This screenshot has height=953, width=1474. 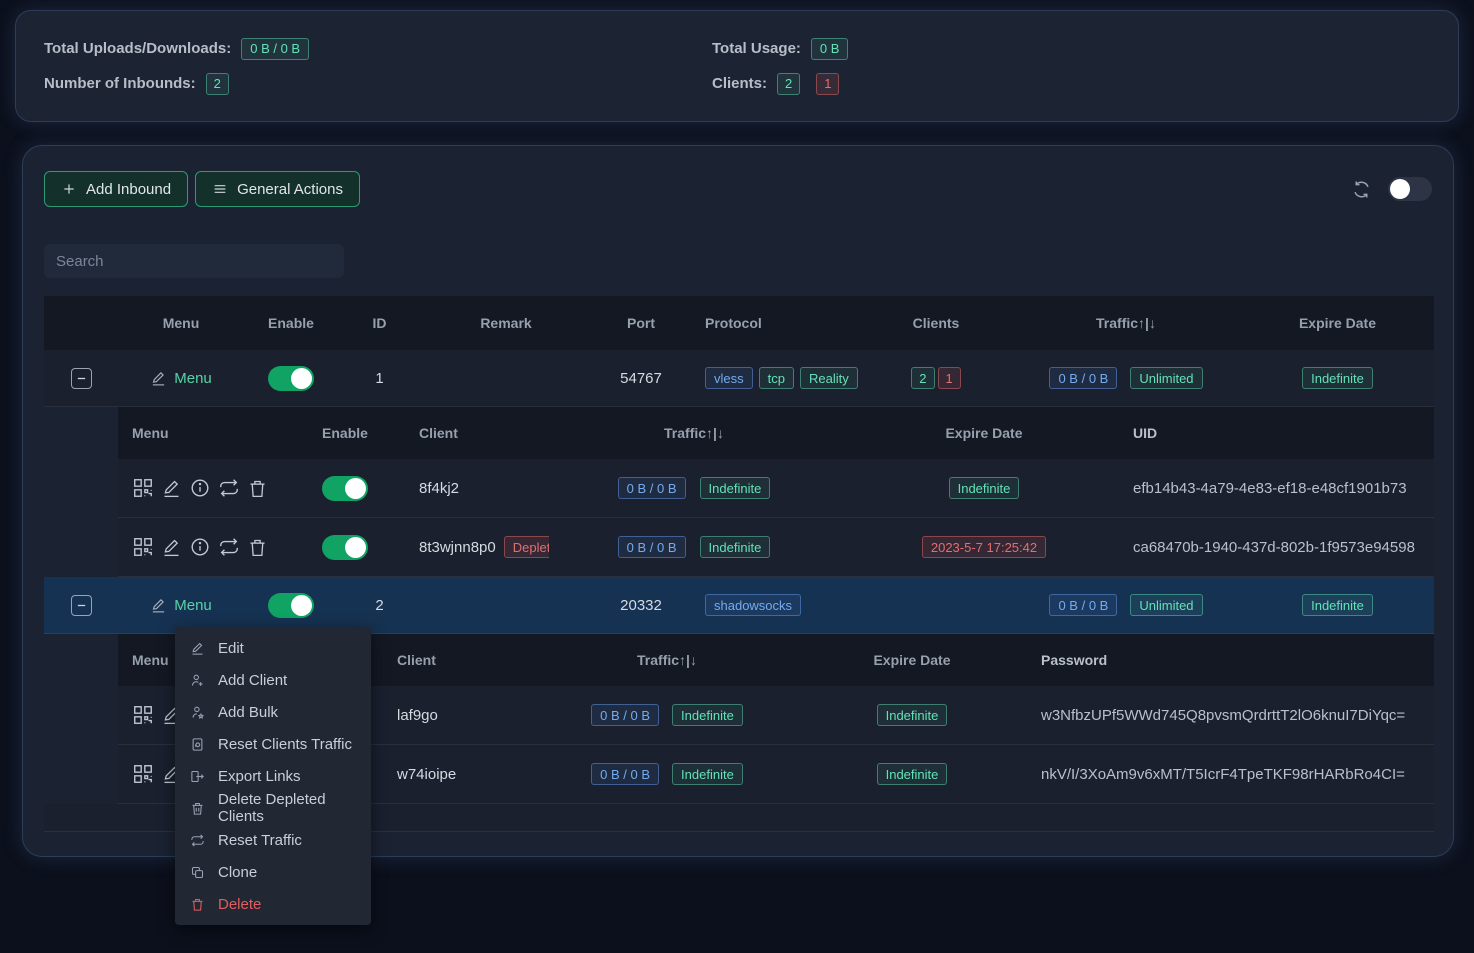 I want to click on menu-item-add-client: Add Client, so click(x=273, y=680).